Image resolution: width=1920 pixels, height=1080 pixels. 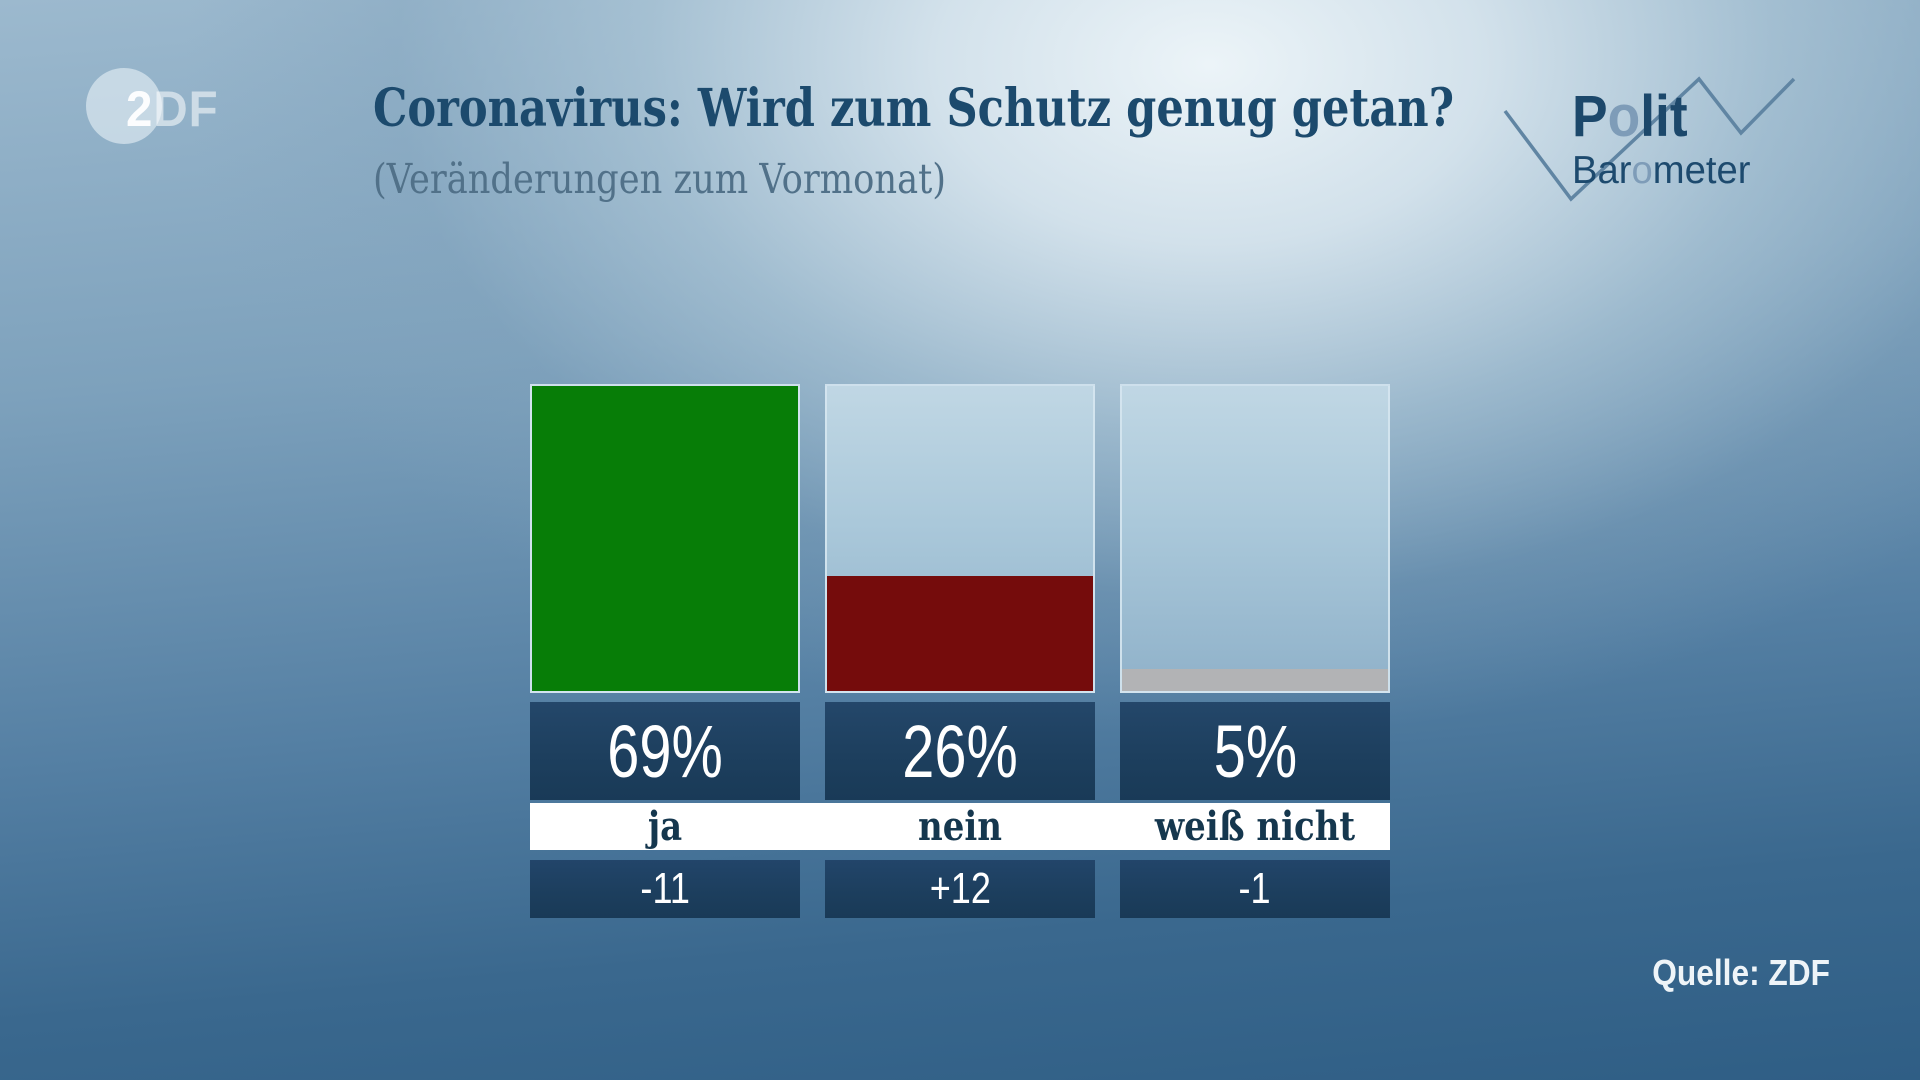 I want to click on bar-column-ja: 69% -11, so click(x=665, y=651).